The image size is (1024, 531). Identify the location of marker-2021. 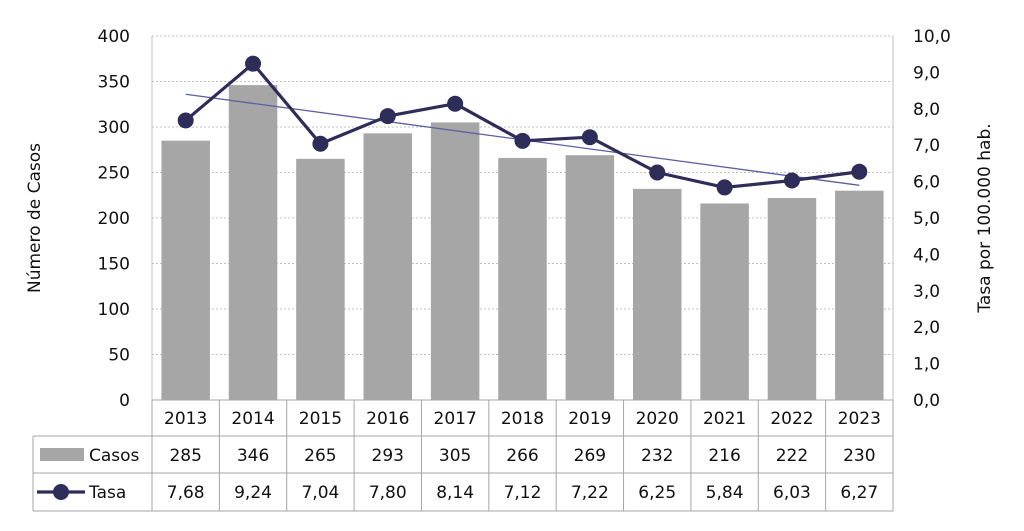
(724, 187).